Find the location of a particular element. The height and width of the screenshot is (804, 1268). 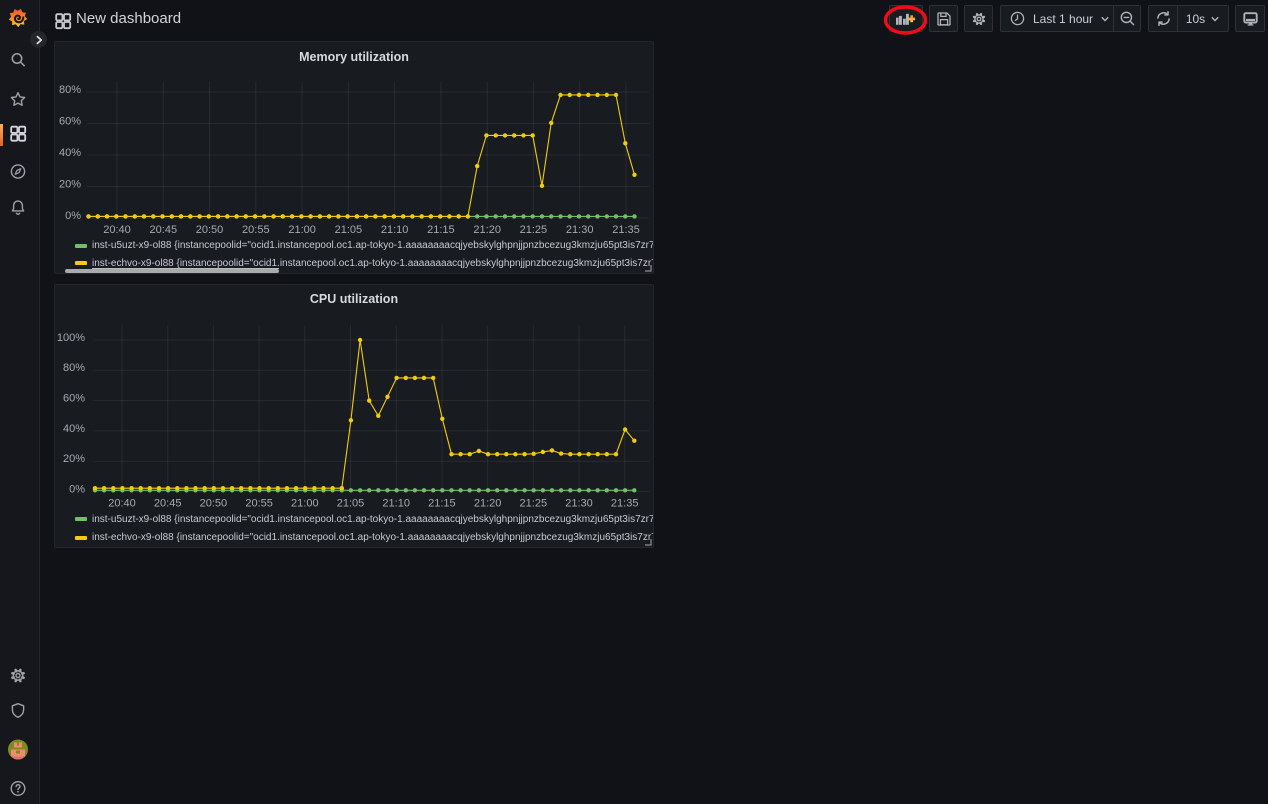

svg-text: 100% is located at coordinates (71, 338).